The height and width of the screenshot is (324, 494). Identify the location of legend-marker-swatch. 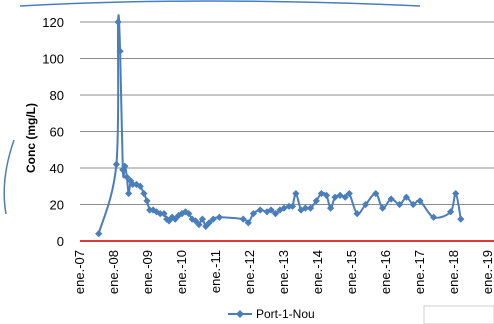
(240, 314).